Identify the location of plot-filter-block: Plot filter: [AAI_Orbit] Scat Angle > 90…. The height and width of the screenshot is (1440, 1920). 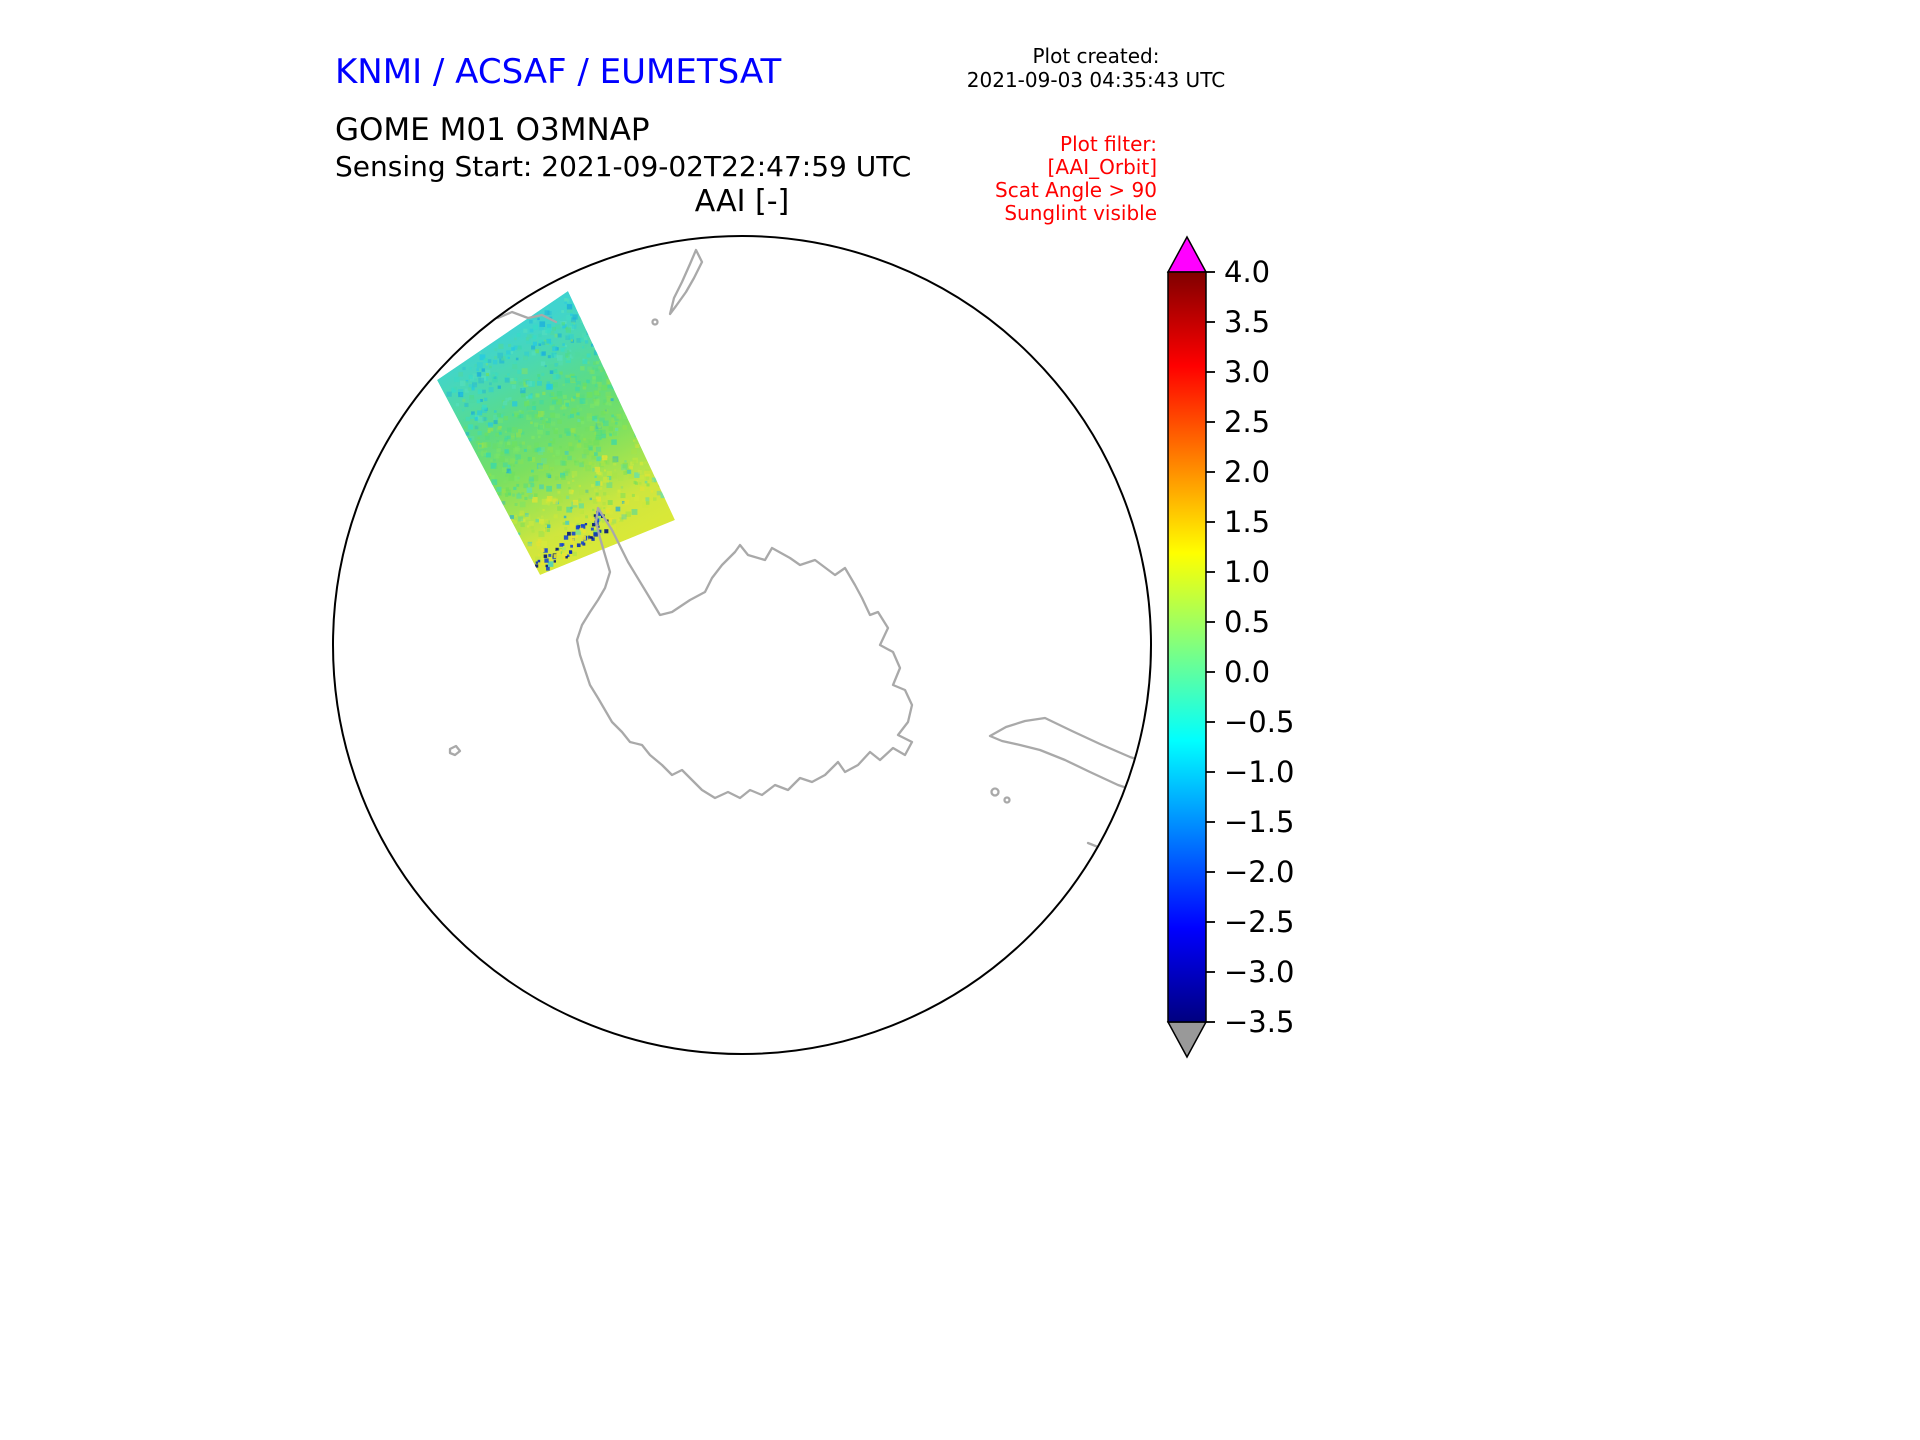
(1008, 179).